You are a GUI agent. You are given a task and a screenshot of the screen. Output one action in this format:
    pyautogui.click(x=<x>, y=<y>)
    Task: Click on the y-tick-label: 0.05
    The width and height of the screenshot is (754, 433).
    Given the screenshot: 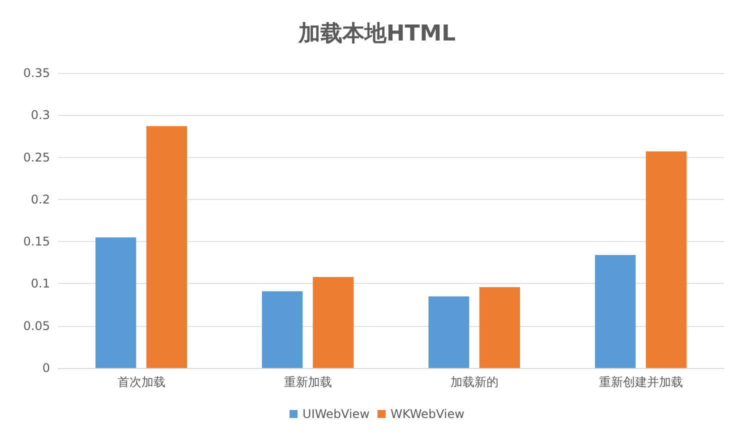 What is the action you would take?
    pyautogui.click(x=36, y=325)
    